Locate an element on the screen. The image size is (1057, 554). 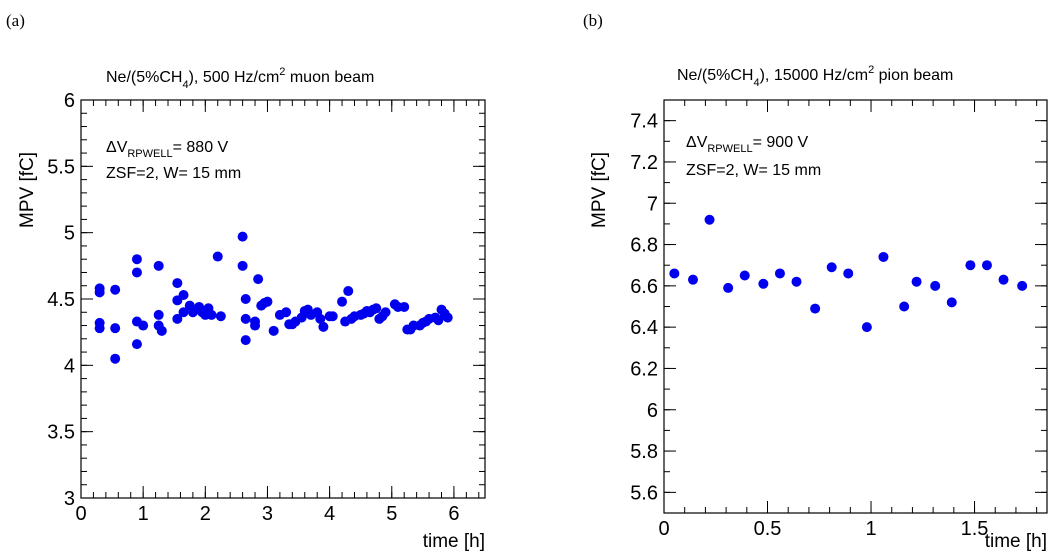
y-tick-label: 5.8 is located at coordinates (644, 452).